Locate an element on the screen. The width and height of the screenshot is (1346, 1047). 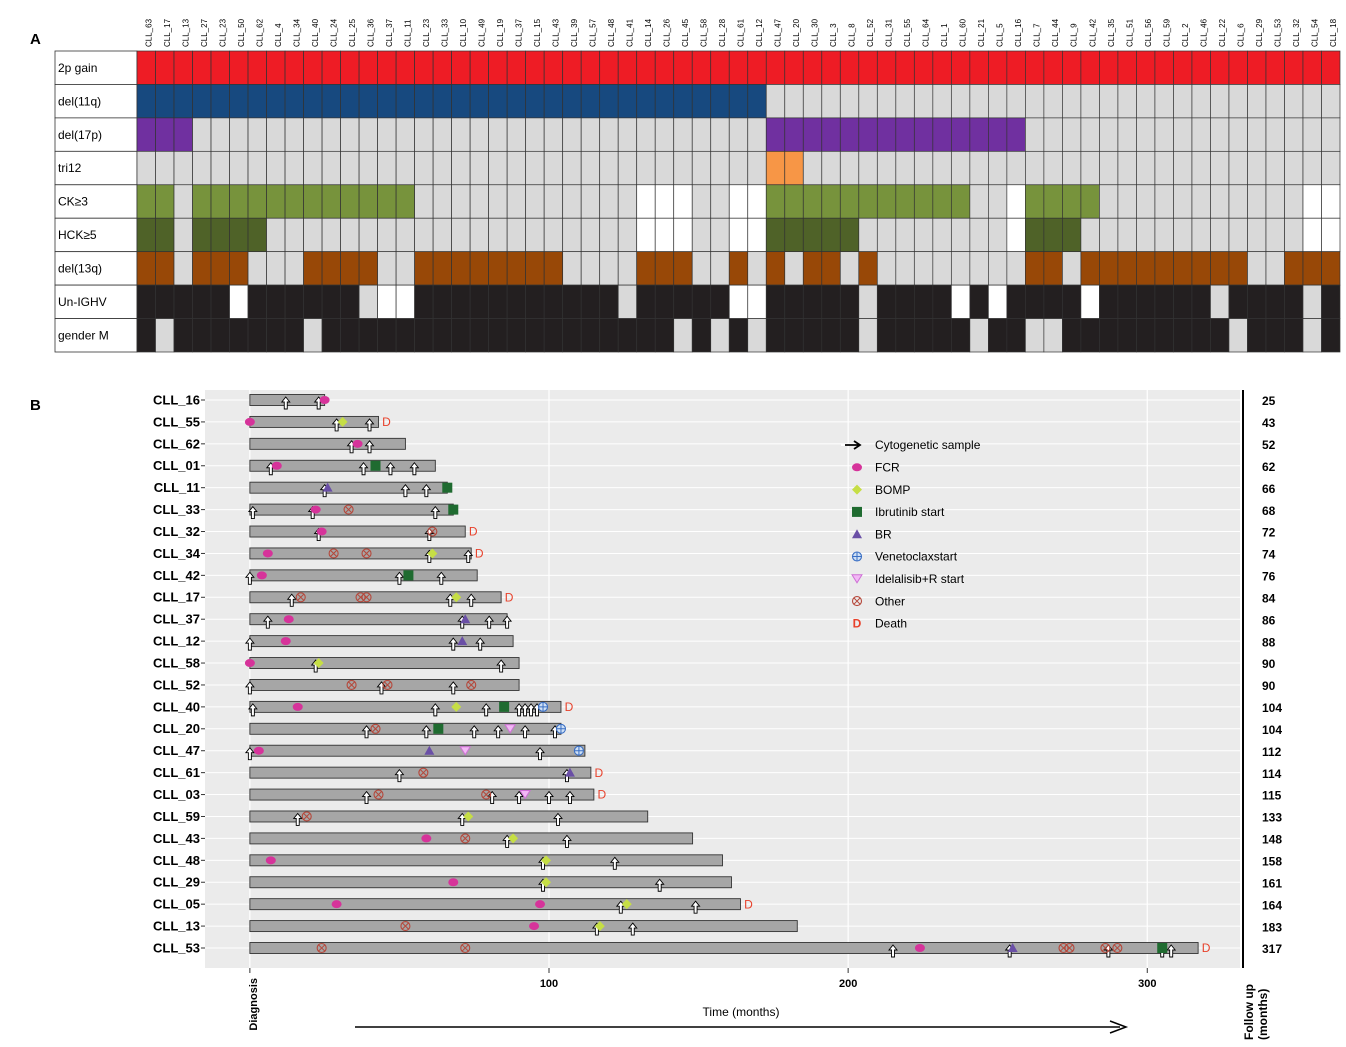
column-label: CLL_29 is located at coordinates (1259, 32).